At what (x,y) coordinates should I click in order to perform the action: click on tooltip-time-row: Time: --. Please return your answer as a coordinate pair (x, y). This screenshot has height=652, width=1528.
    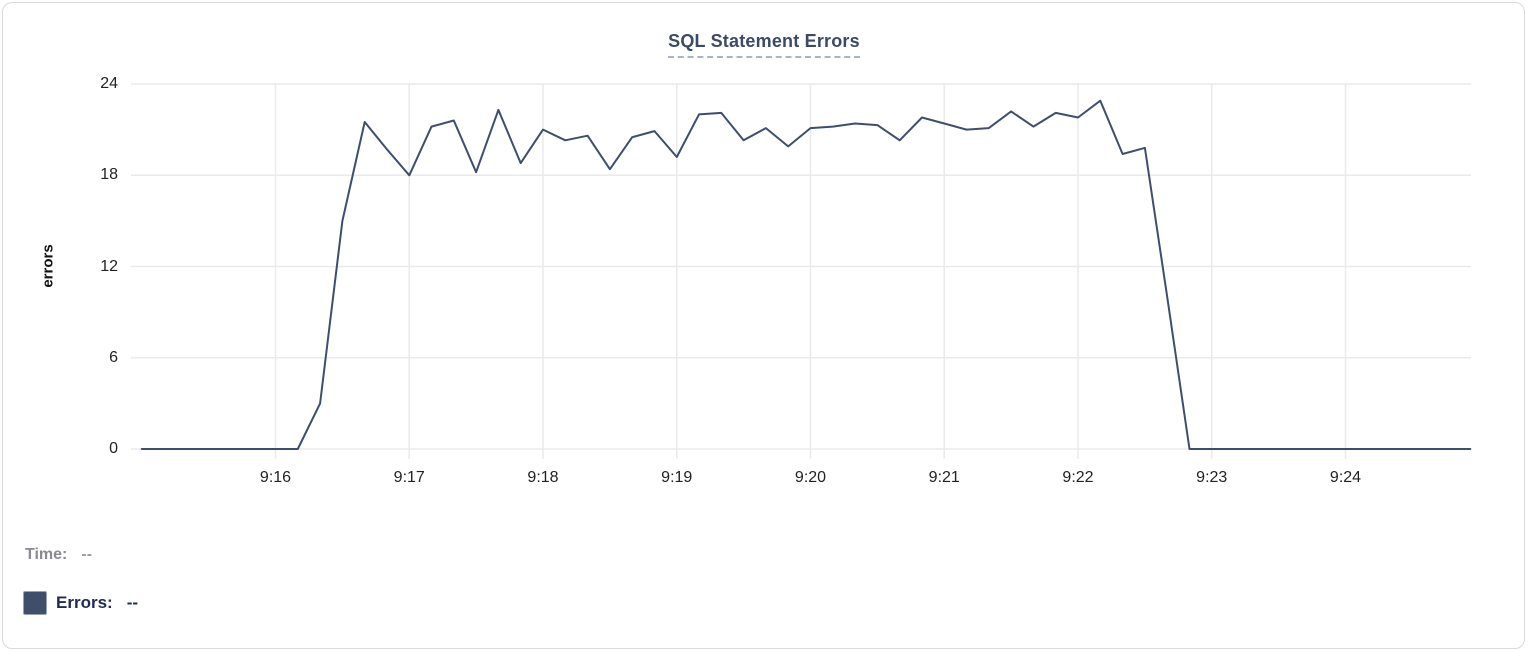
    Looking at the image, I should click on (58, 554).